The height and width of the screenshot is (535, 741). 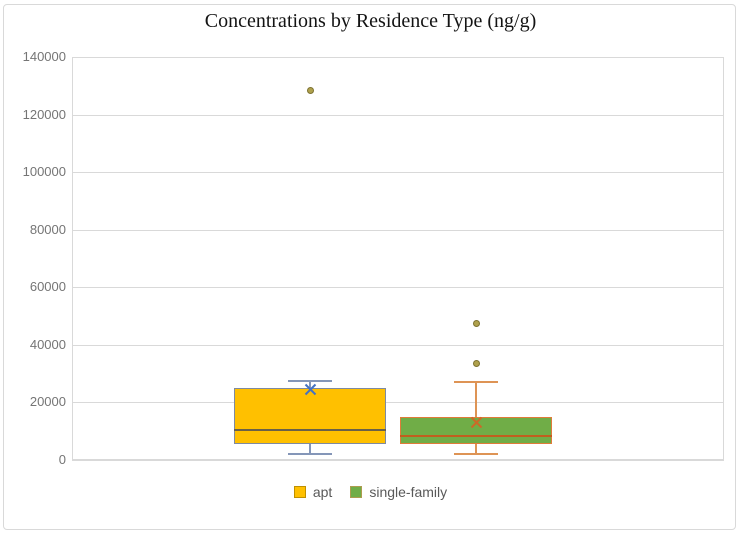 What do you see at coordinates (62, 459) in the screenshot?
I see `y-axis-tick-label: 0` at bounding box center [62, 459].